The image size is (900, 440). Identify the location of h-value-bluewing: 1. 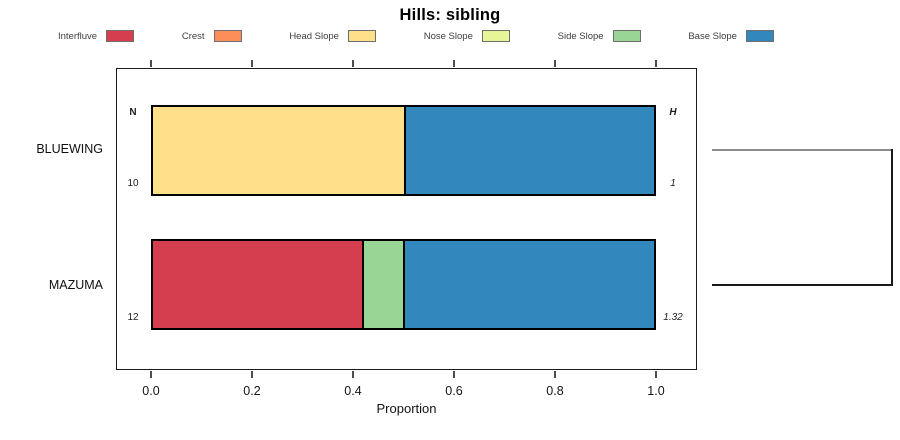
(673, 183).